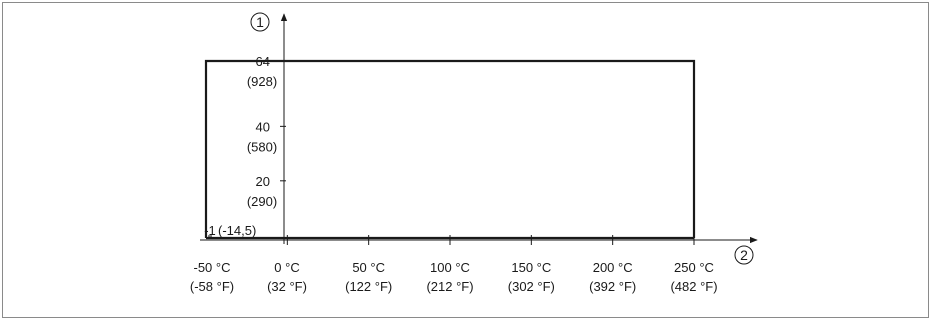 This screenshot has width=933, height=322. I want to click on y-tick-label: -1, so click(210, 230).